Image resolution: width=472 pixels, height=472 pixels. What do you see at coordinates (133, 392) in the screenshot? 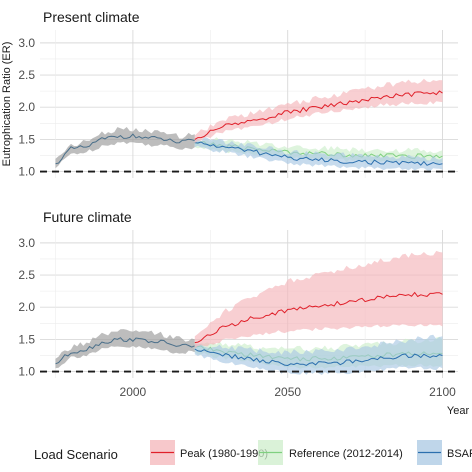
I see `x-tick-label: 2000` at bounding box center [133, 392].